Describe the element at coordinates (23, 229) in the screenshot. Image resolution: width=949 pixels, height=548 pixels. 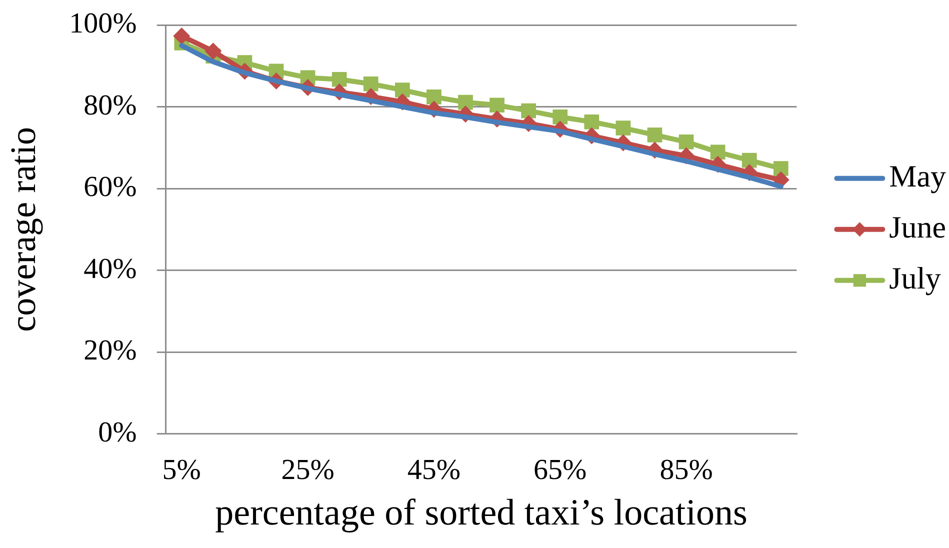
I see `y-axis-title: coverage ratio` at that location.